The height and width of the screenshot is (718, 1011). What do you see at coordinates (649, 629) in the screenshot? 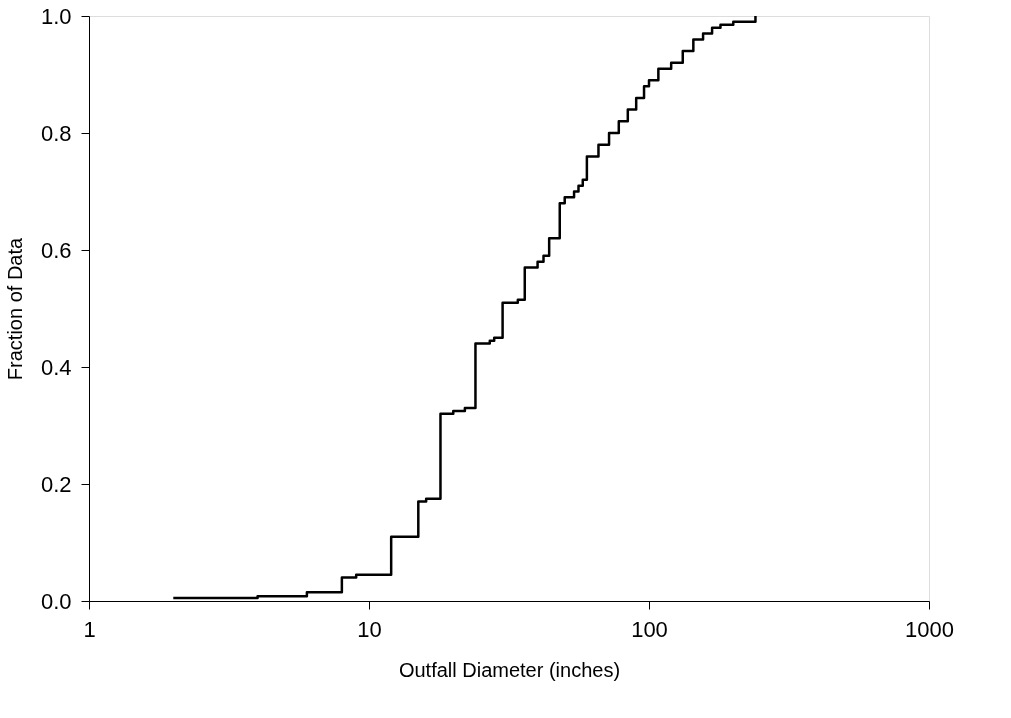
I see `x-tick-label: 100` at bounding box center [649, 629].